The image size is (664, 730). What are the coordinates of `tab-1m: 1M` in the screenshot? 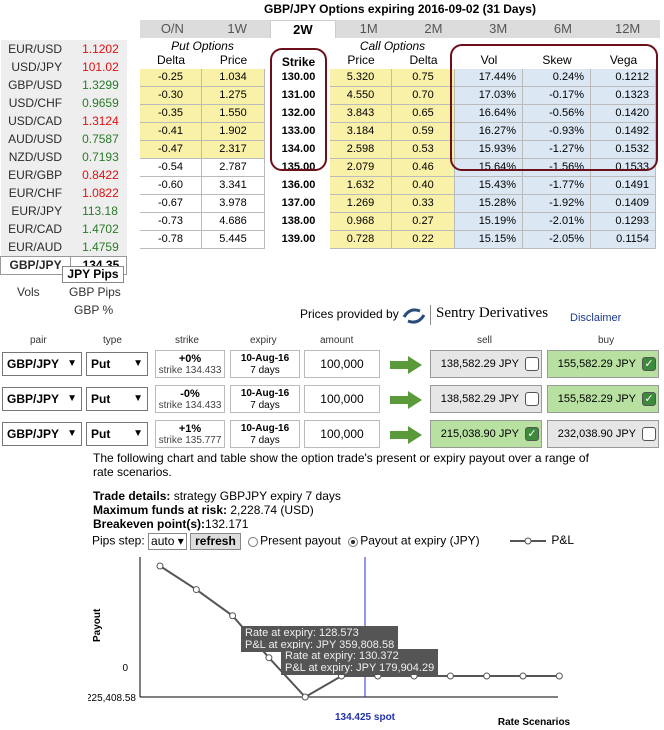 It's located at (368, 28).